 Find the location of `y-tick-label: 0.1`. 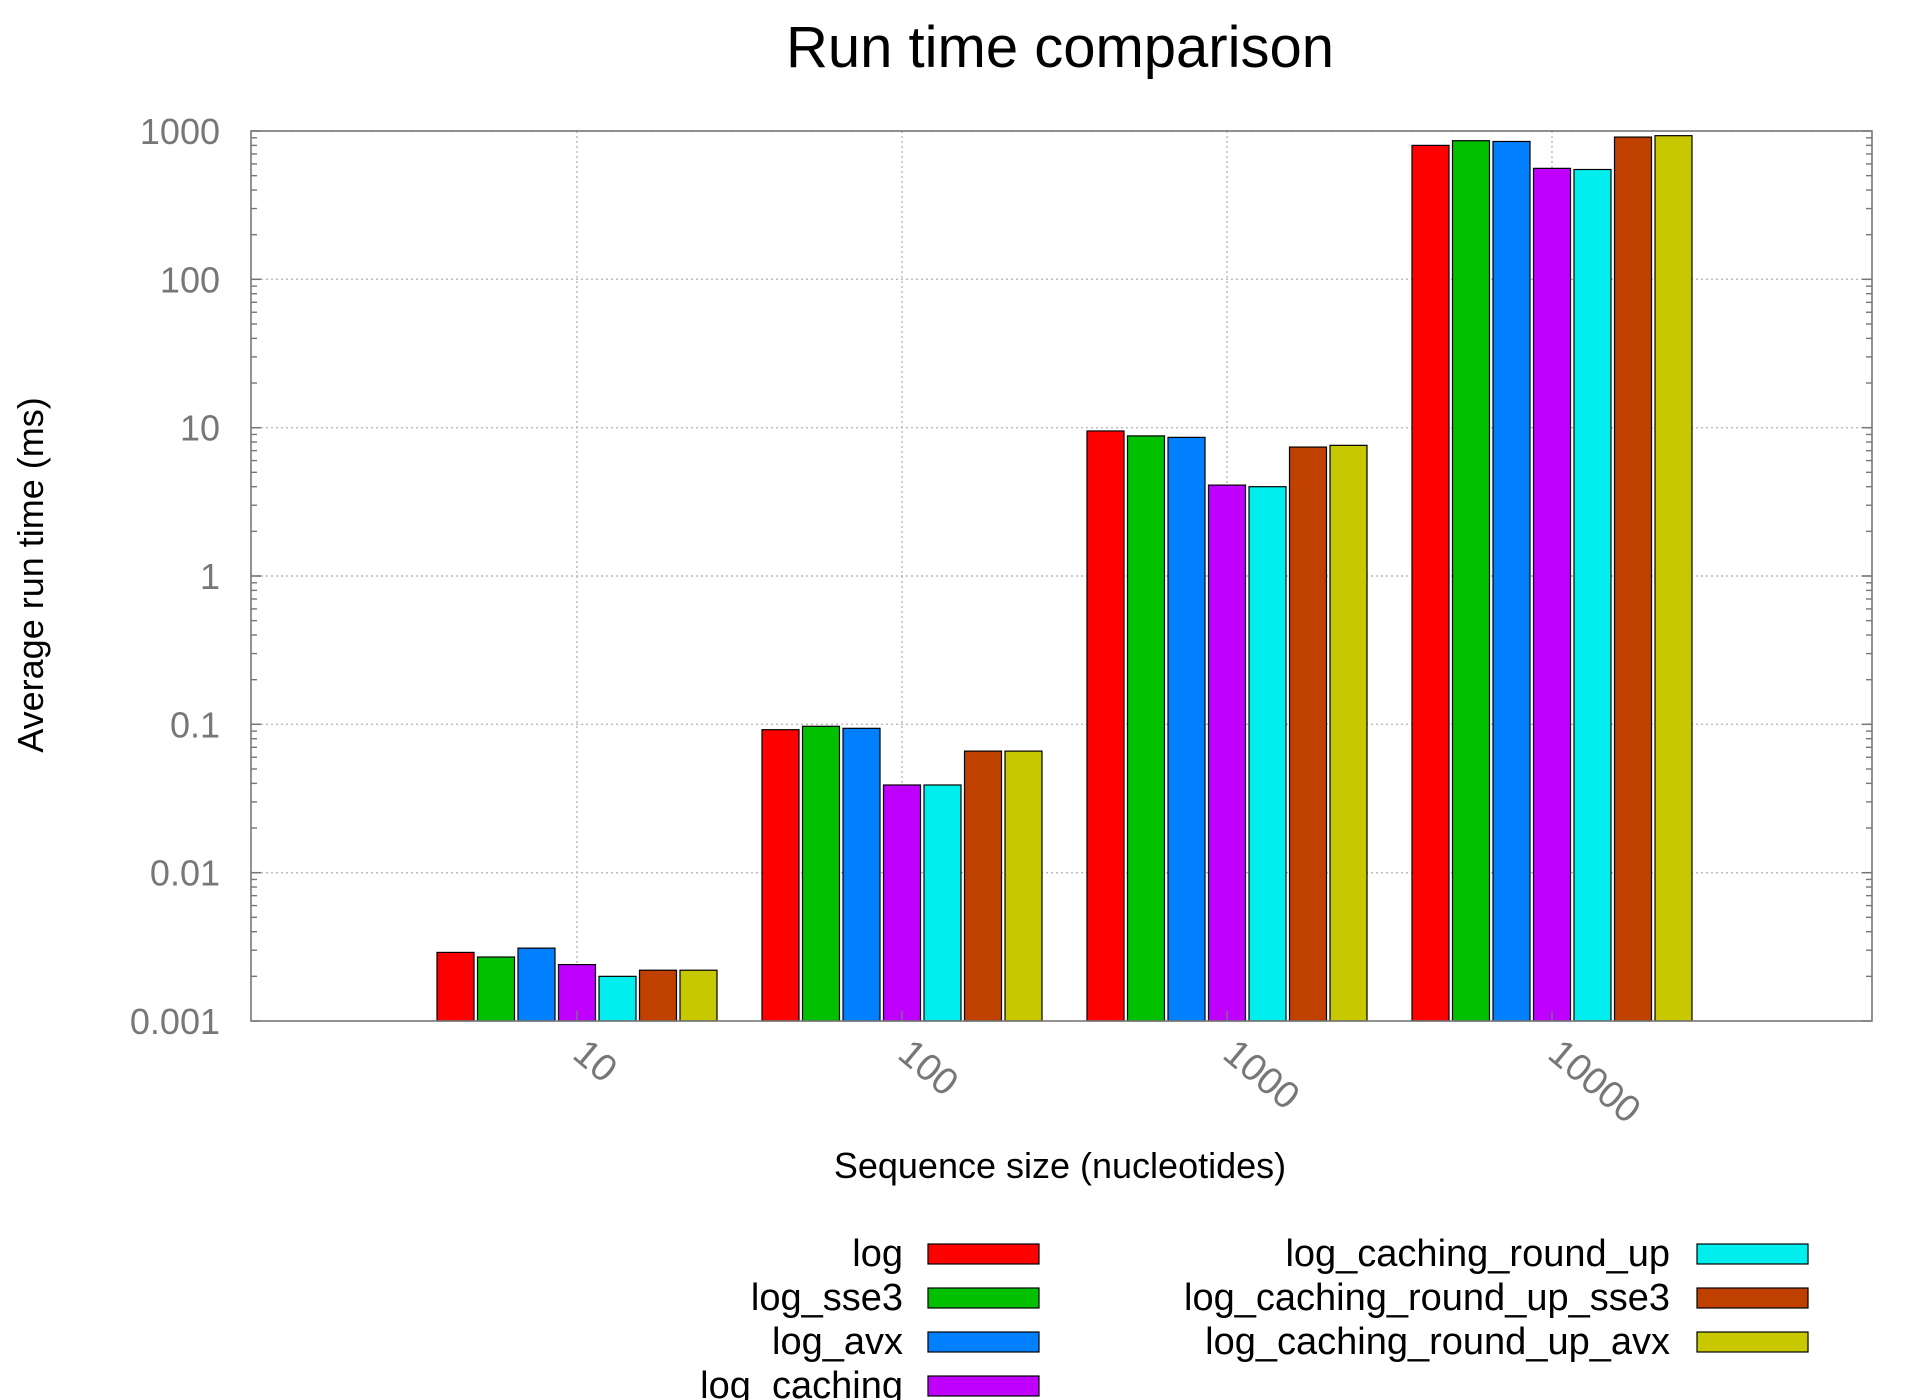

y-tick-label: 0.1 is located at coordinates (195, 724).